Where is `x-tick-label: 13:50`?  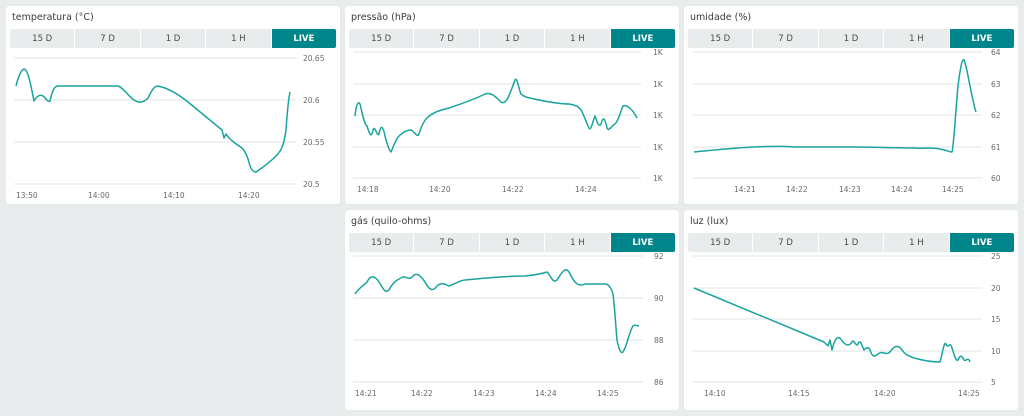 x-tick-label: 13:50 is located at coordinates (27, 195).